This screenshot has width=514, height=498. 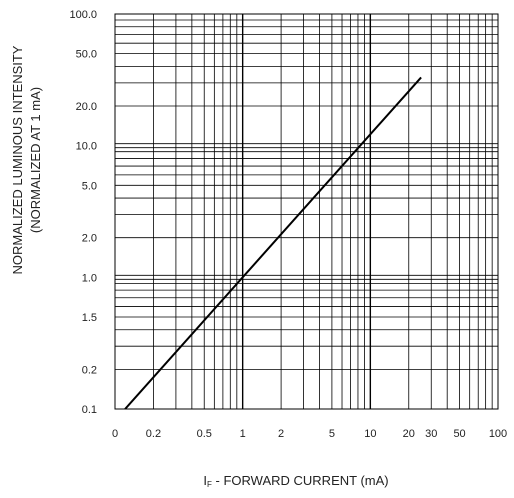 What do you see at coordinates (83, 212) in the screenshot?
I see `y-tick-labels: 0.1 0.2 1.5 1.0 2.0 5.0 10.0 20.0 50.0 100.0` at bounding box center [83, 212].